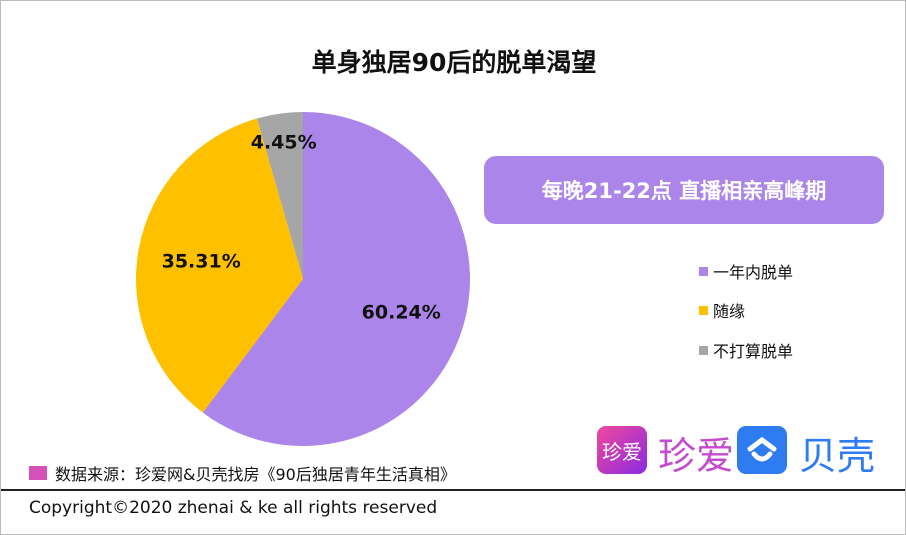  Describe the element at coordinates (284, 143) in the screenshot. I see `data-label: 4.45%` at that location.